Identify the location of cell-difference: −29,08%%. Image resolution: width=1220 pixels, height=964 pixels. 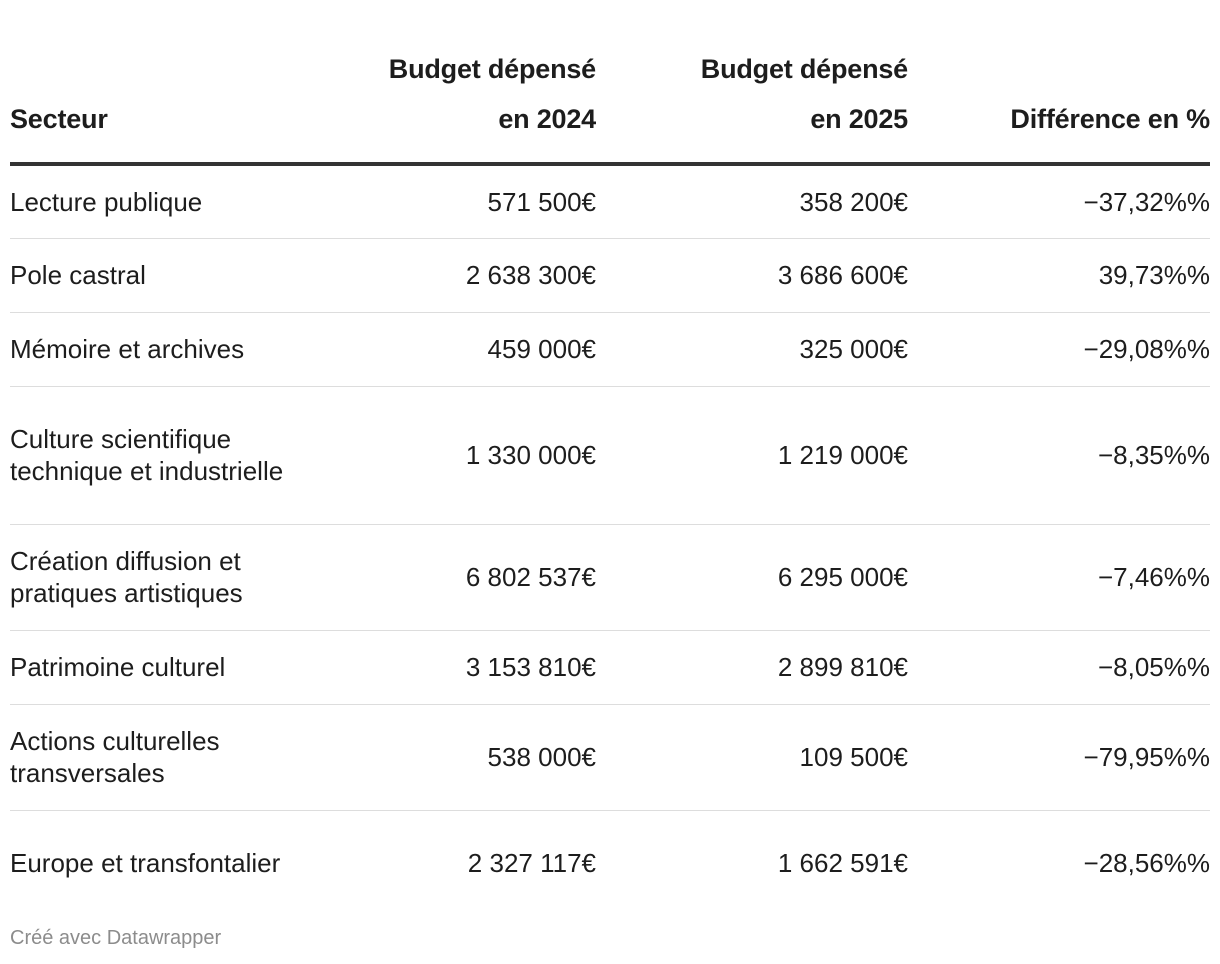
(1059, 349).